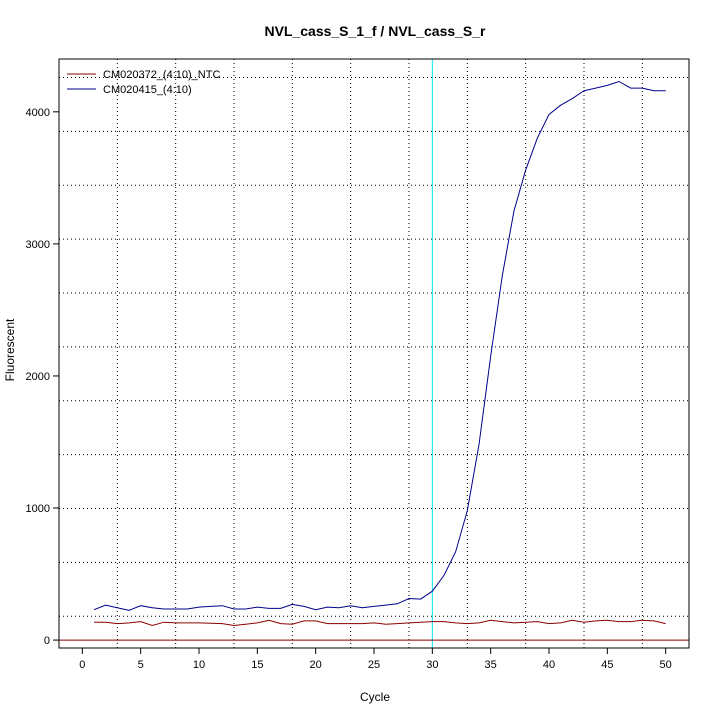 This screenshot has height=720, width=720. Describe the element at coordinates (38, 377) in the screenshot. I see `y-tick-label: 2000` at that location.